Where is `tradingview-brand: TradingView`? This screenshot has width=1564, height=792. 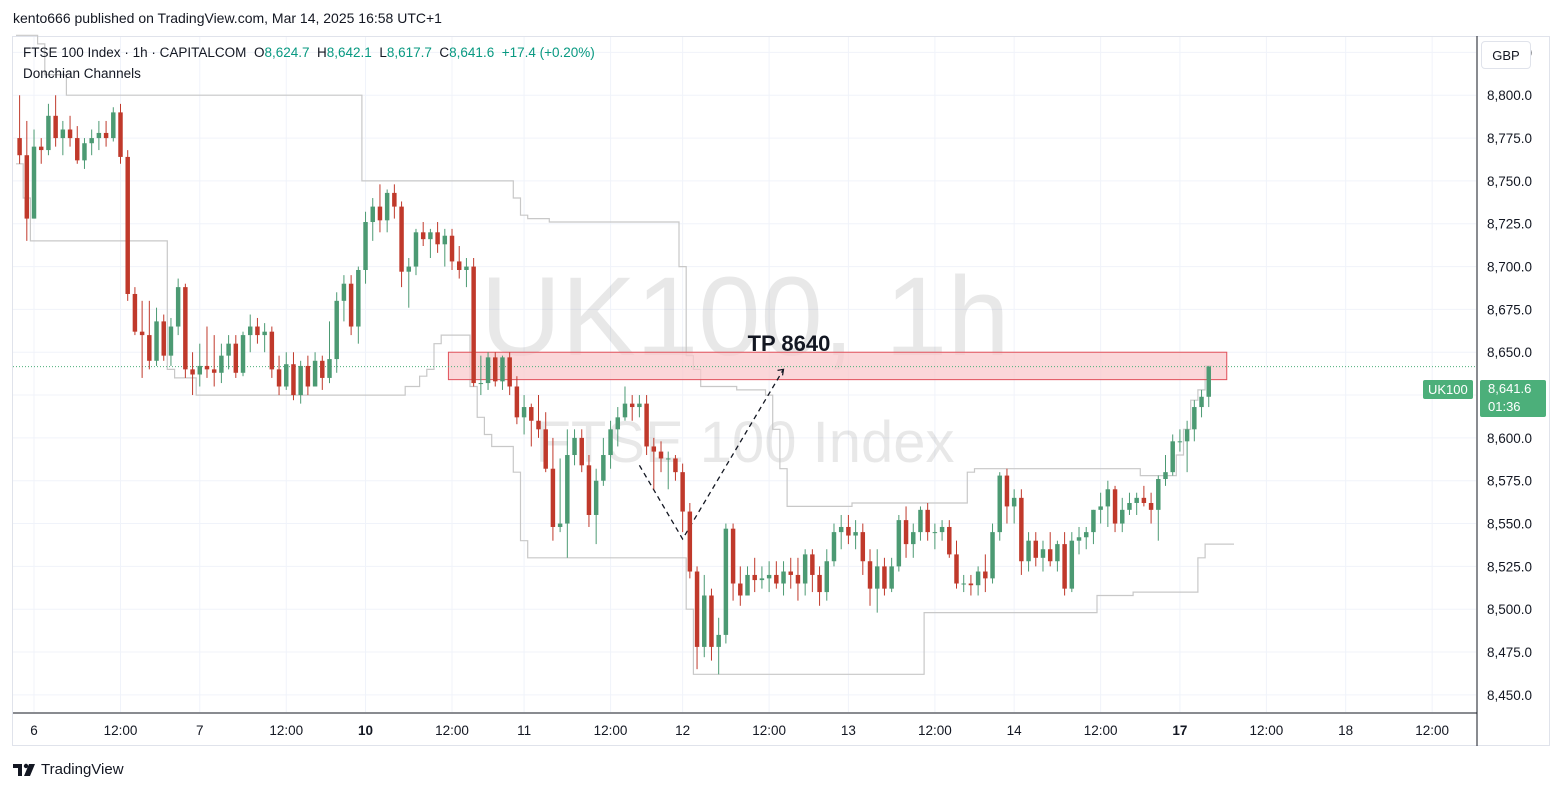
tradingview-brand: TradingView is located at coordinates (82, 769).